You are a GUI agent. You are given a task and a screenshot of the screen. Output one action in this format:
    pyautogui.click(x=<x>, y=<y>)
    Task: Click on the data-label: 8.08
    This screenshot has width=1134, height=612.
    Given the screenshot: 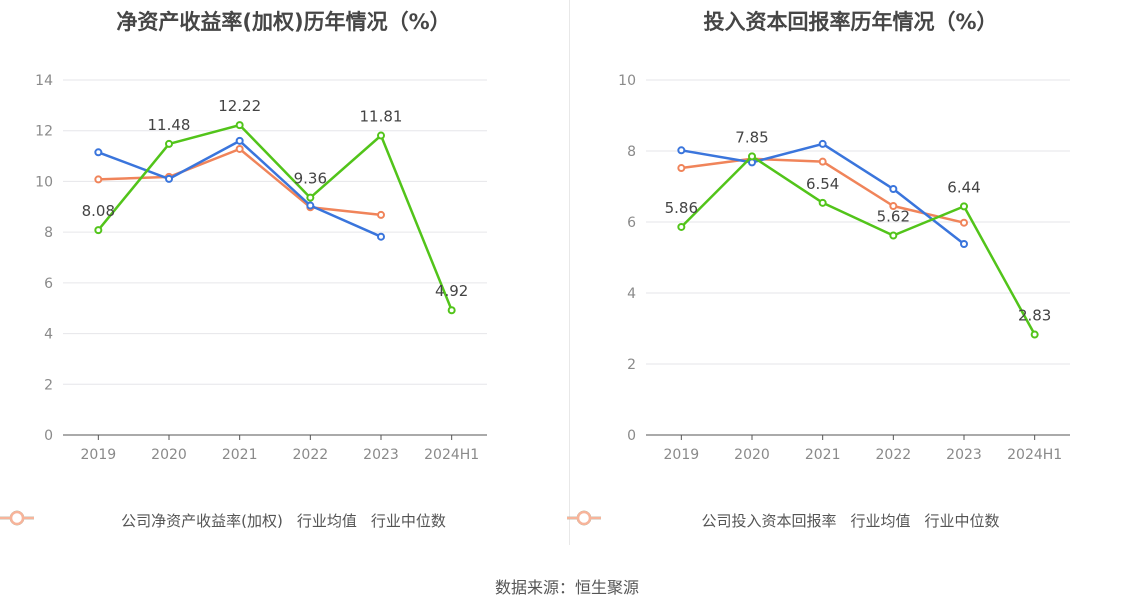 What is the action you would take?
    pyautogui.click(x=98, y=211)
    